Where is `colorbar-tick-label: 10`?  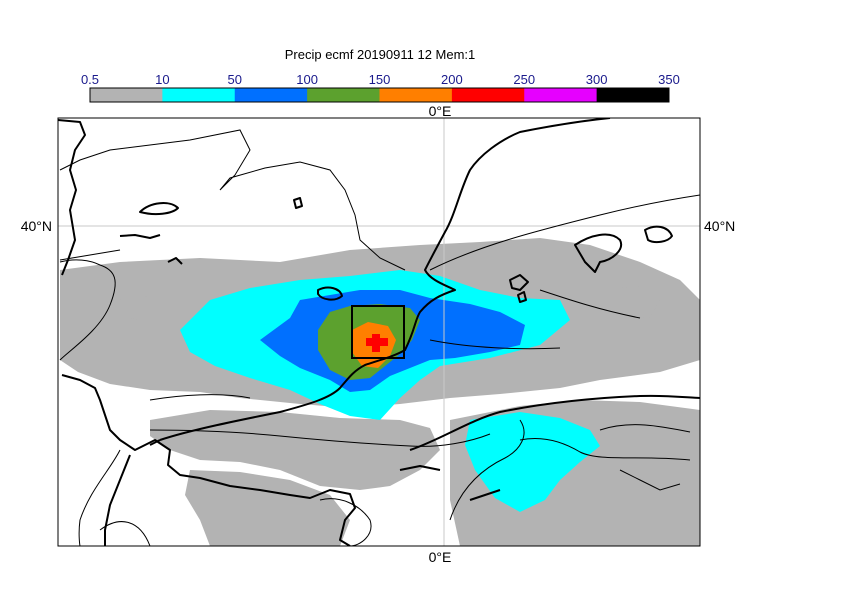
colorbar-tick-label: 10 is located at coordinates (162, 79).